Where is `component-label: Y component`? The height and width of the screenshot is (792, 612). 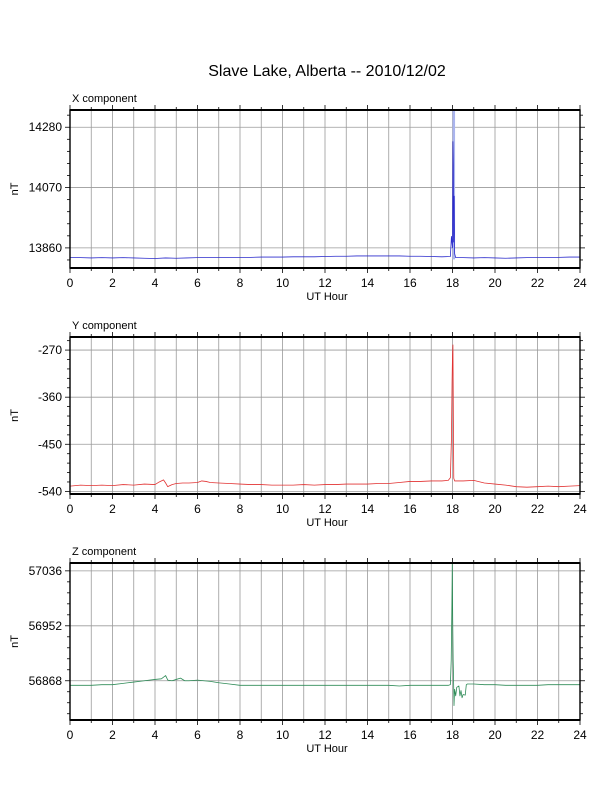
component-label: Y component is located at coordinates (104, 326).